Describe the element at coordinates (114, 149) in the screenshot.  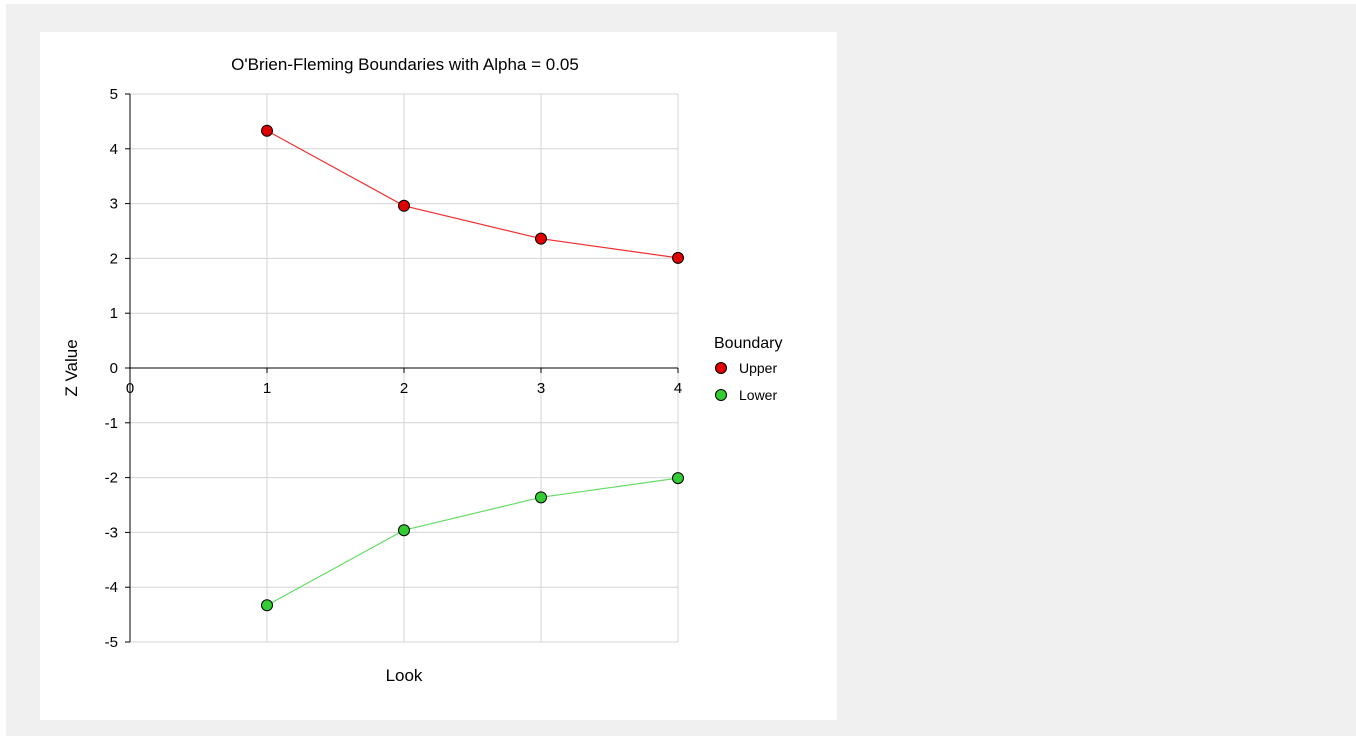
I see `y-tick-label: 4` at that location.